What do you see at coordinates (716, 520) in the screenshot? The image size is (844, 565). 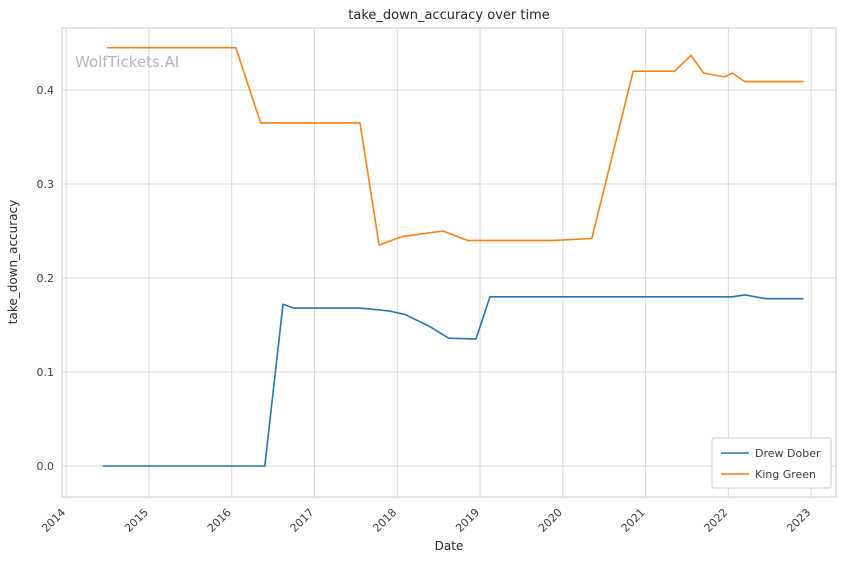 I see `x-tick-label: 2022` at bounding box center [716, 520].